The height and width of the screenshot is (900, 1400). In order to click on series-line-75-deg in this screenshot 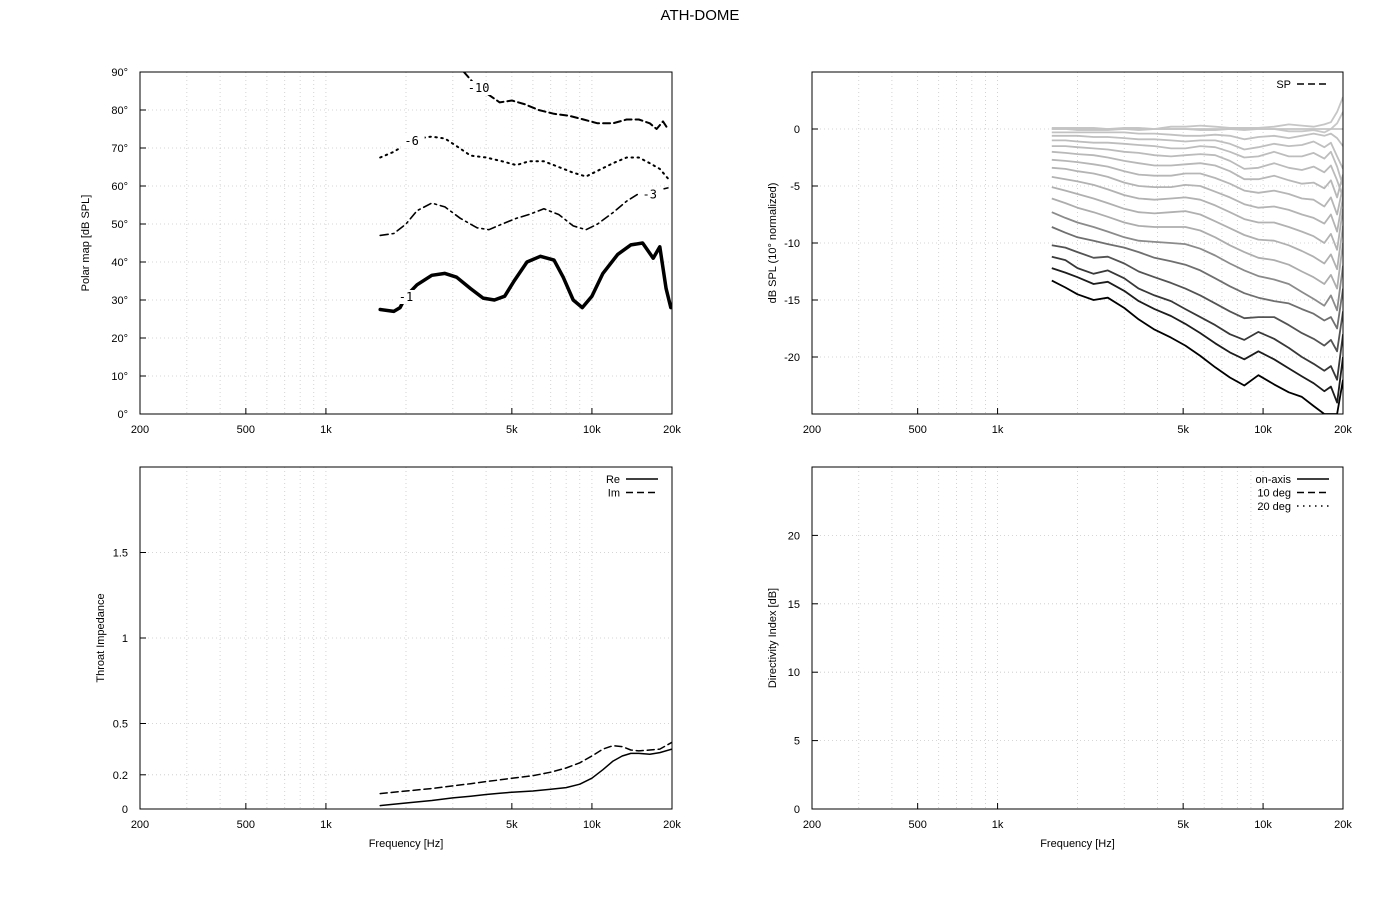, I will do `click(1197, 298)`.